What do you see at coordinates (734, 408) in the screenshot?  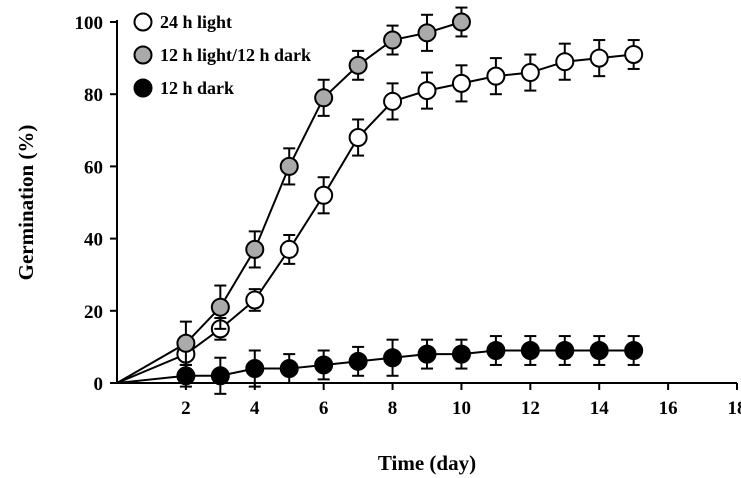 I see `x-tick-label: 18` at bounding box center [734, 408].